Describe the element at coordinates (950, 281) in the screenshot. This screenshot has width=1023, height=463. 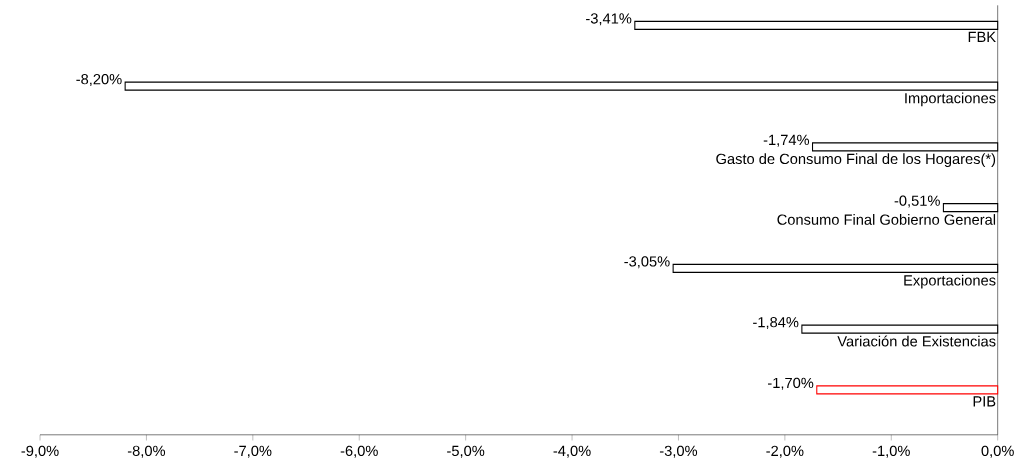
I see `y-tick-label: Exportaciones` at that location.